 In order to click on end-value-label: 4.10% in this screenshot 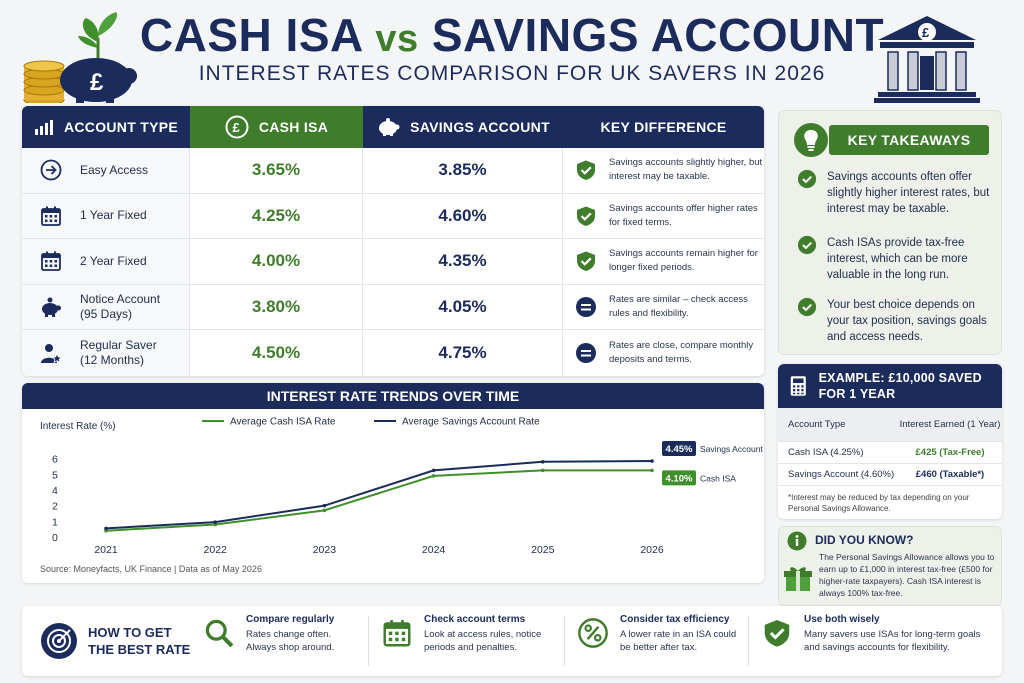, I will do `click(679, 478)`.